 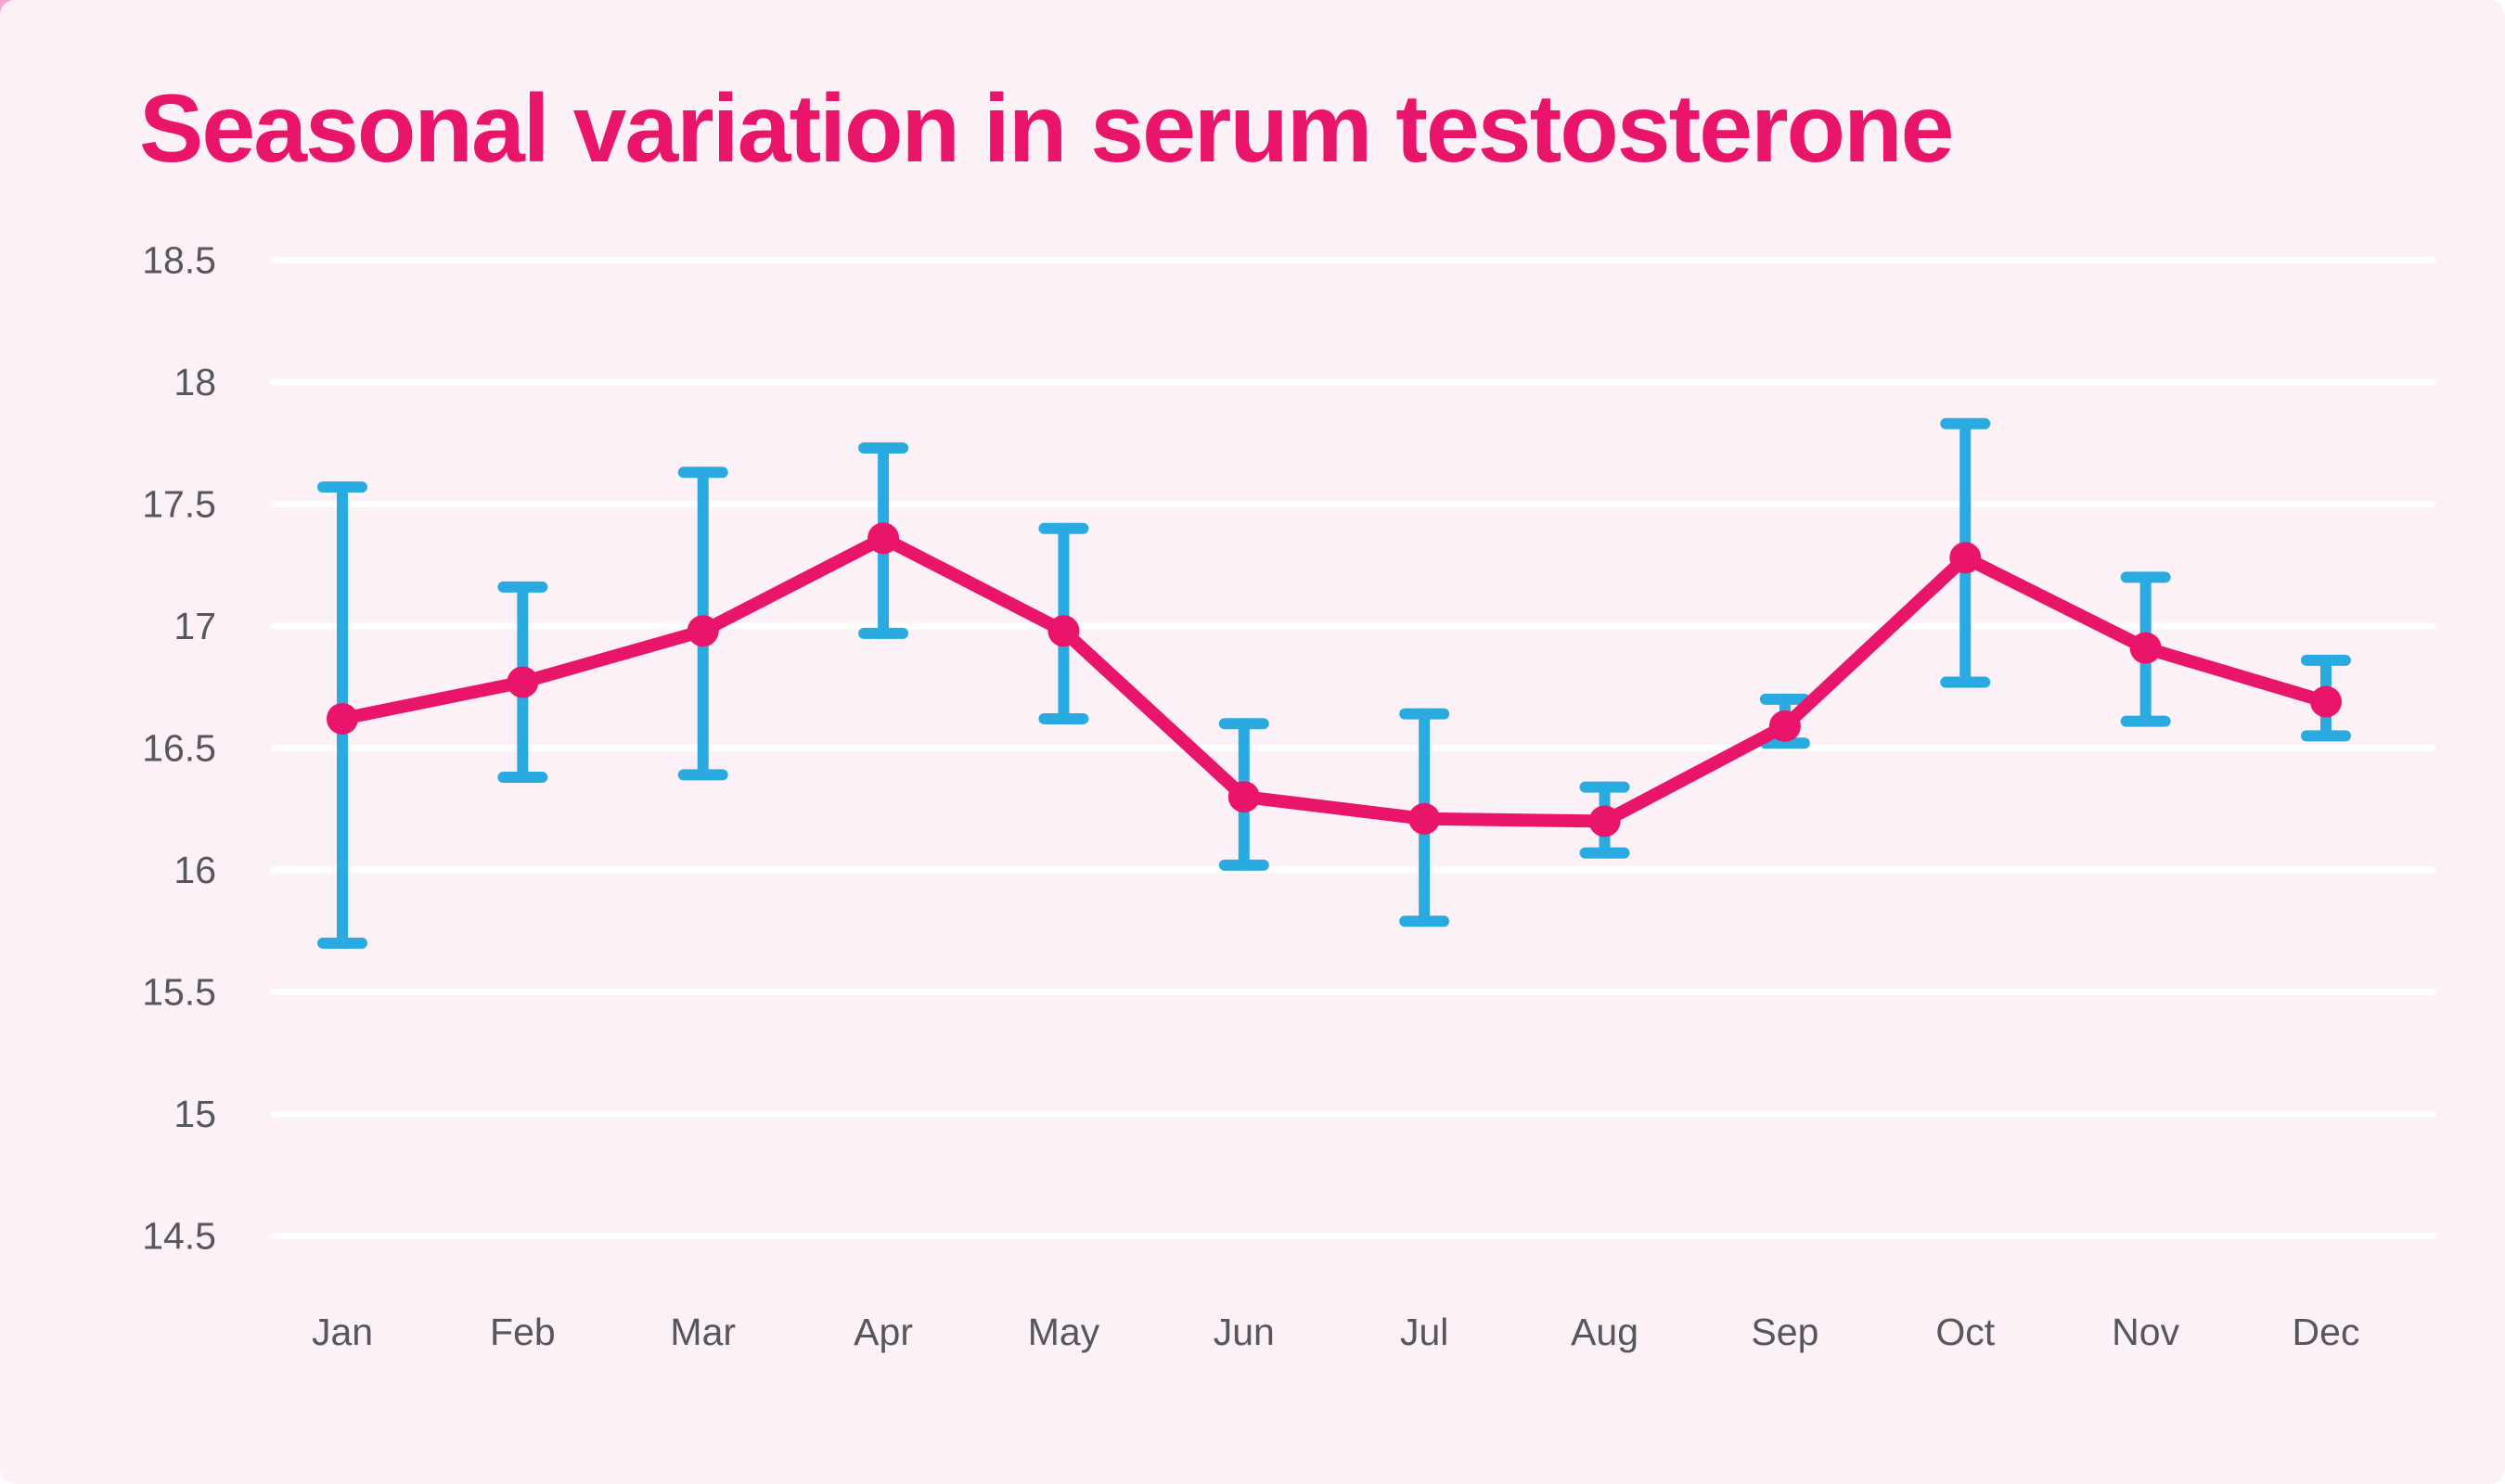 What do you see at coordinates (179, 504) in the screenshot?
I see `y-tick-label: 17.5` at bounding box center [179, 504].